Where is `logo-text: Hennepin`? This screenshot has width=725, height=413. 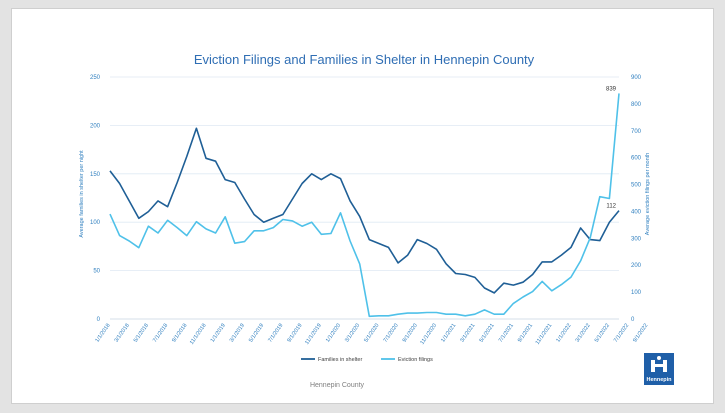 logo-text: Hennepin is located at coordinates (659, 380).